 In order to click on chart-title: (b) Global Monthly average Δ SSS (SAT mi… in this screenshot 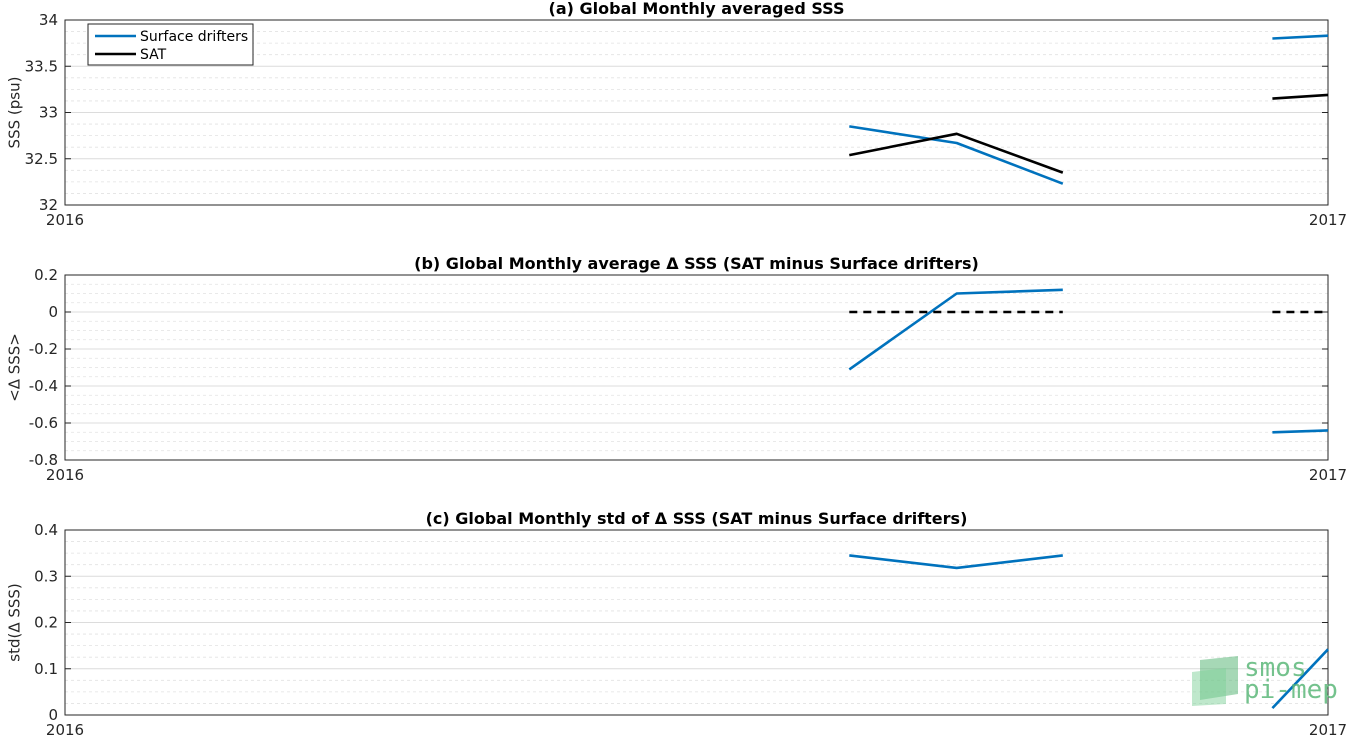, I will do `click(696, 263)`.